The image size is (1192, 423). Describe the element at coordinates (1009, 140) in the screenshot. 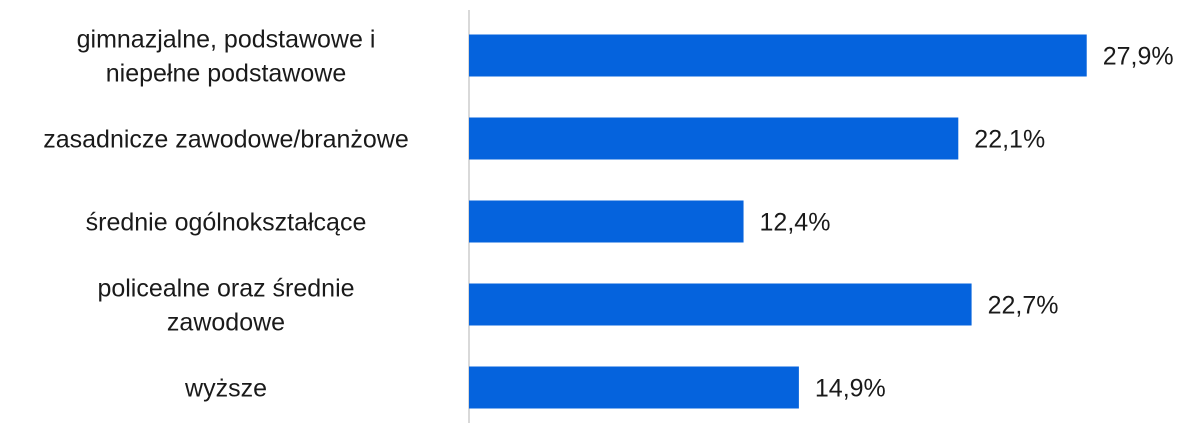

I see `value-label-1: 22,1%` at that location.